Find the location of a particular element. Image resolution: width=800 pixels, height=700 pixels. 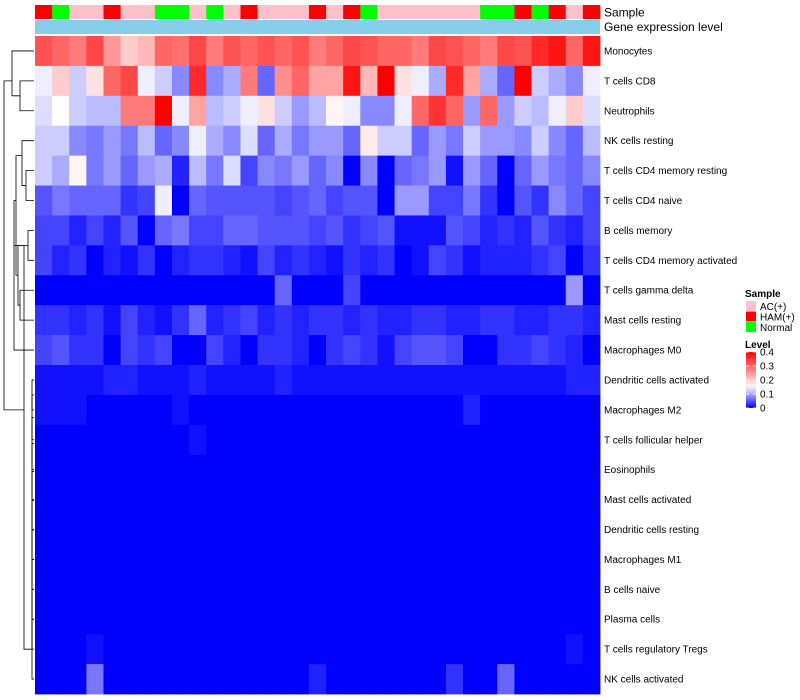

row-label: Eosinophils is located at coordinates (629, 470).